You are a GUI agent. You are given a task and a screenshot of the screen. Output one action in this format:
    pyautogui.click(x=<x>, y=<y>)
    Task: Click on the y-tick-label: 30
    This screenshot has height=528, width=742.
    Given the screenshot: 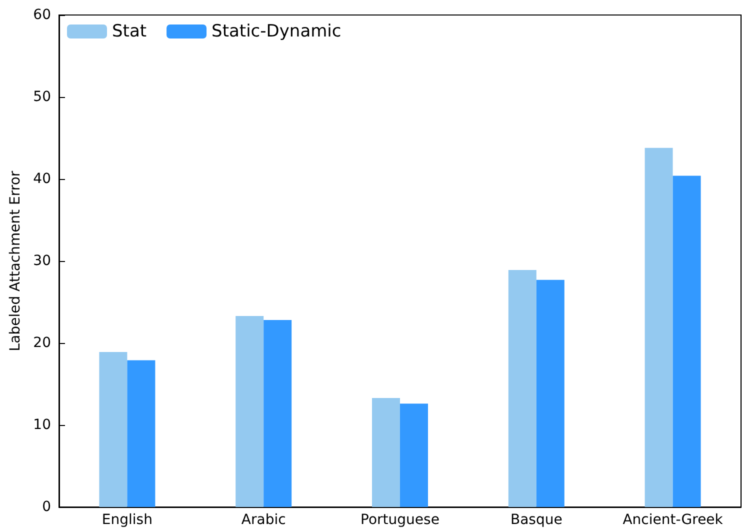 What is the action you would take?
    pyautogui.click(x=42, y=261)
    